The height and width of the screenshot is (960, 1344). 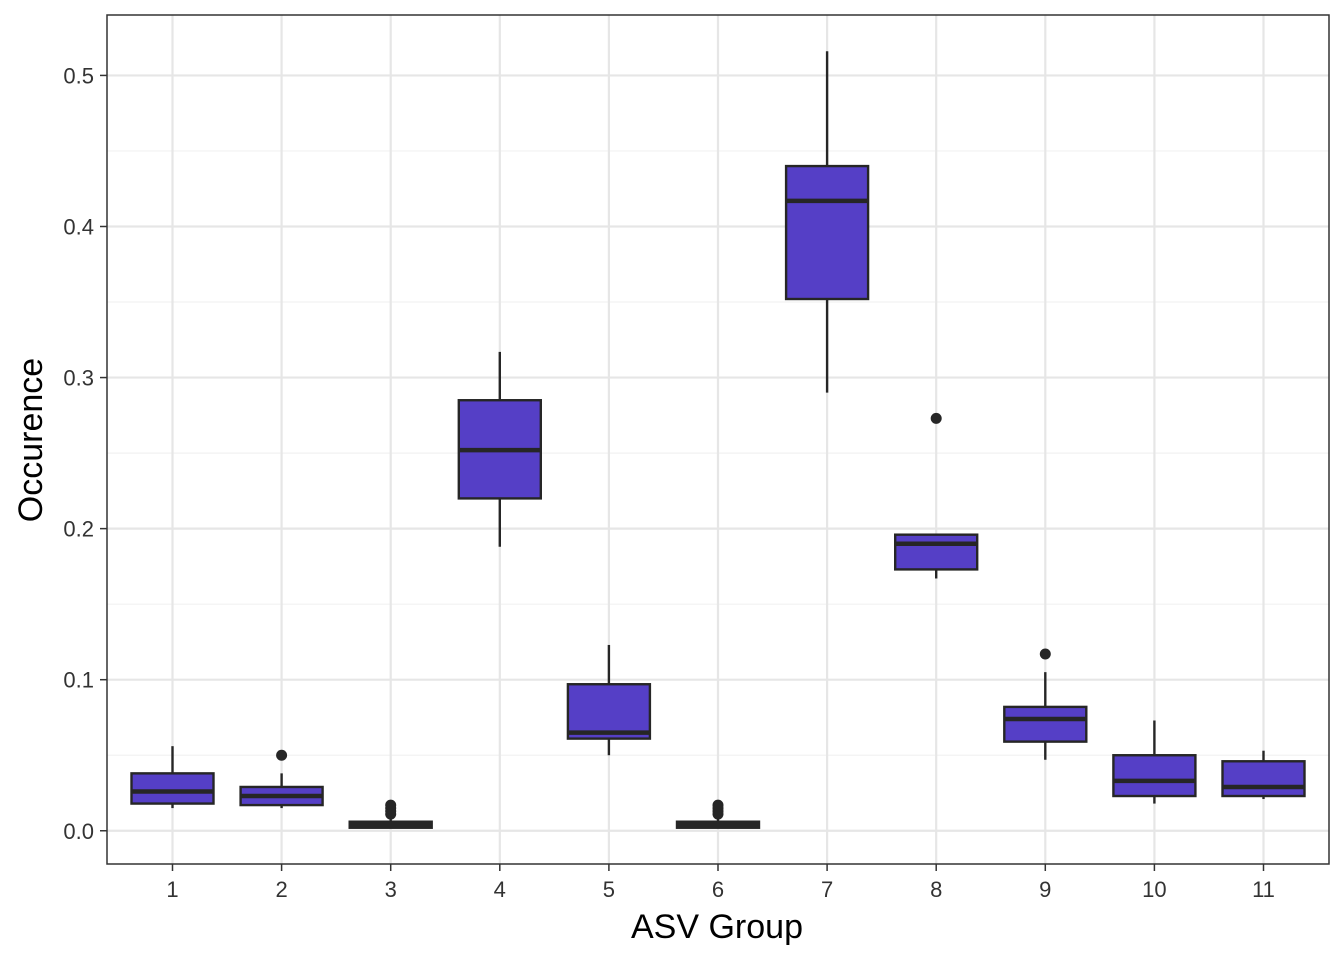 I want to click on y-tick-label: 0.2, so click(x=78, y=529).